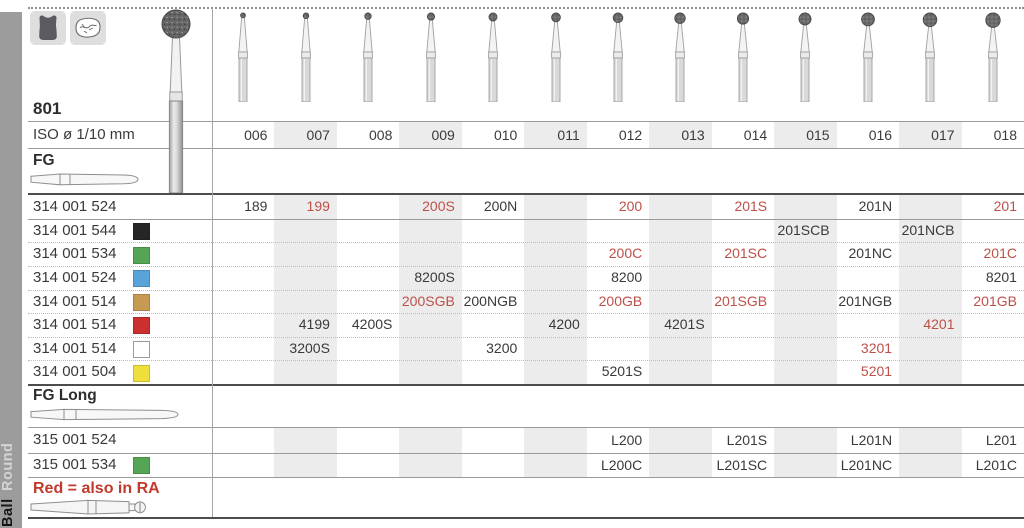 This screenshot has width=1024, height=528. I want to click on product-cell: 3200S, so click(309, 347).